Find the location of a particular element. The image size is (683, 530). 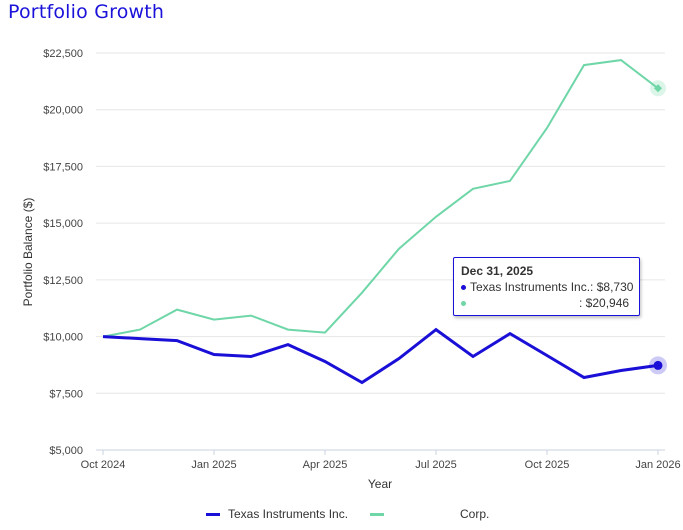

y-tick-label: $10,000 is located at coordinates (63, 338).